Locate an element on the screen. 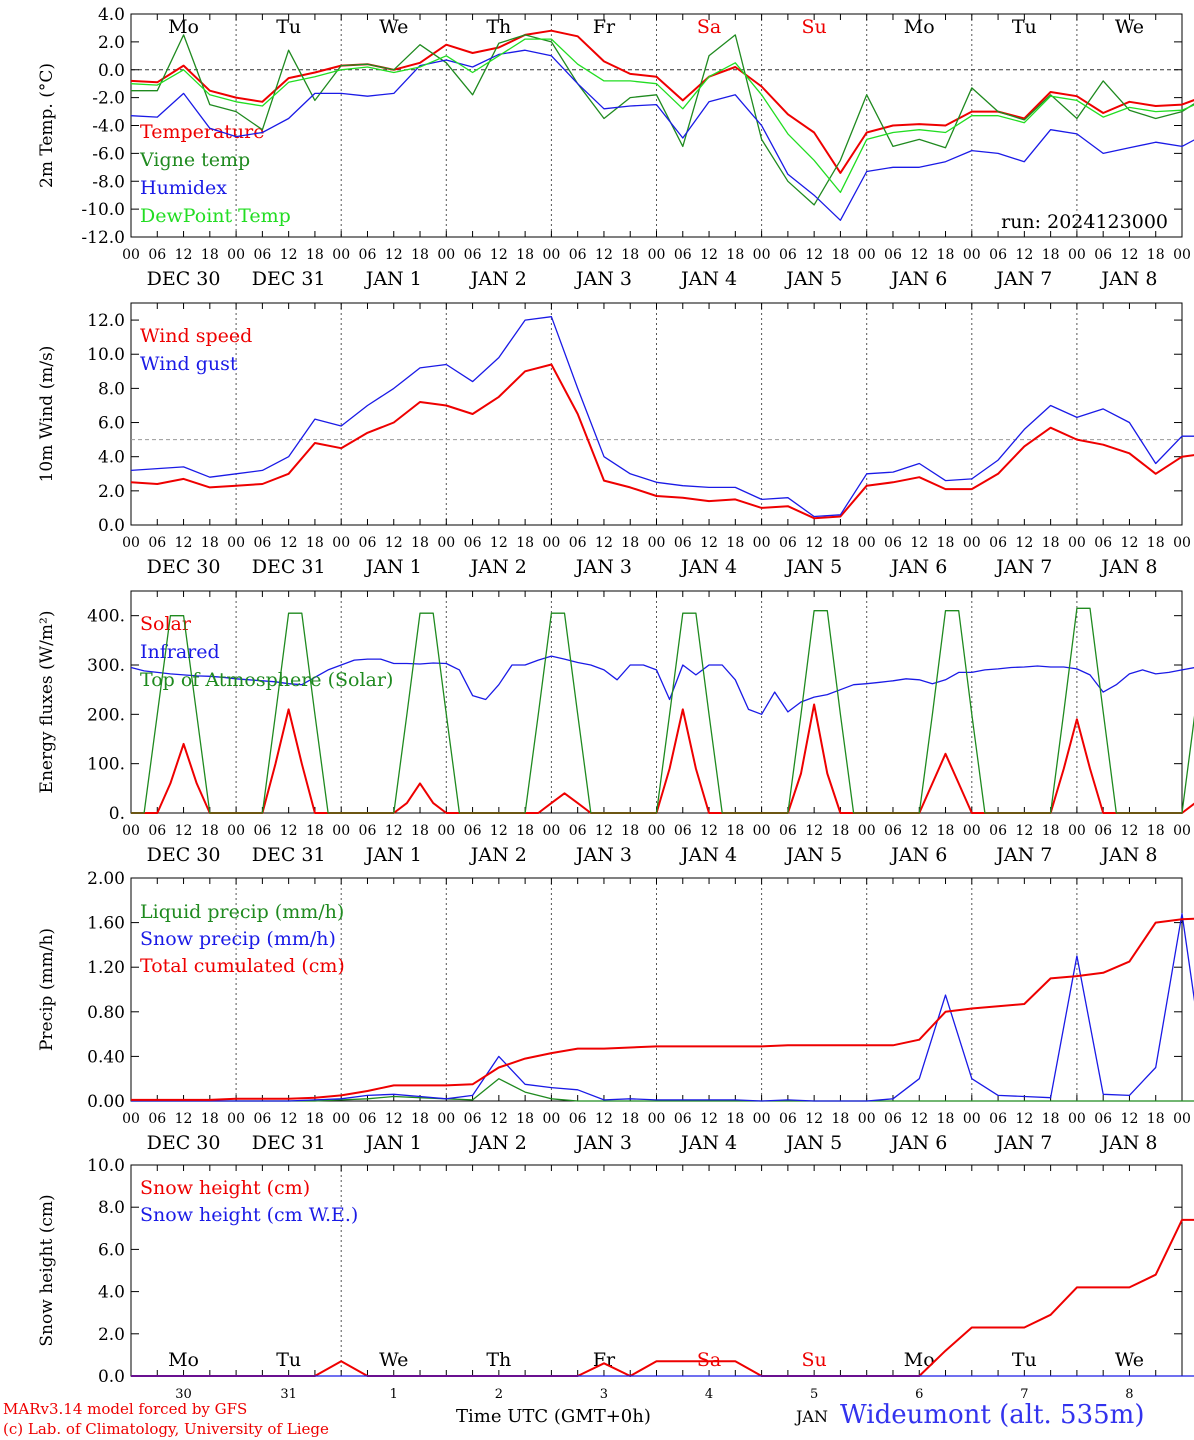  date-label: JAN 1 is located at coordinates (393, 1143).